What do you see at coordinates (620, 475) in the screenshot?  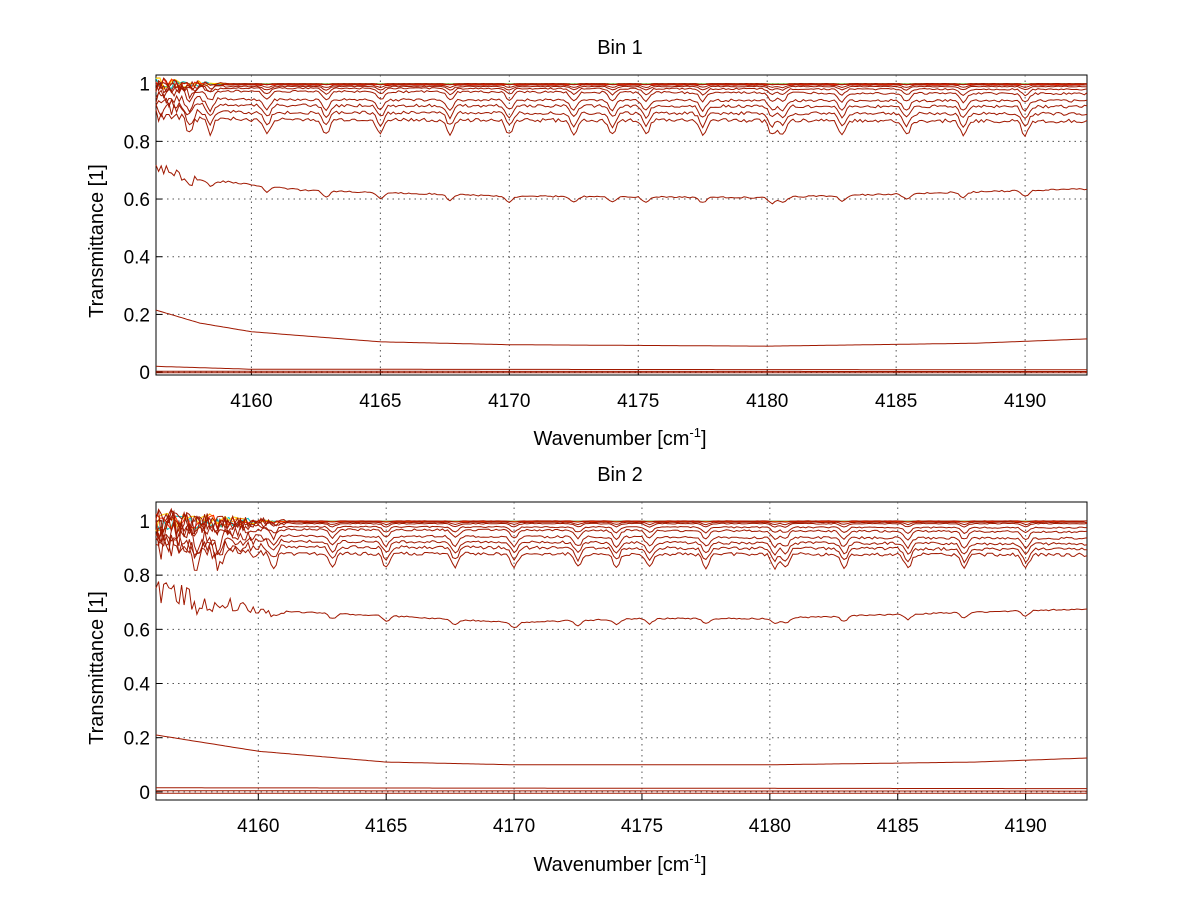 I see `chart-title: Bin 2` at bounding box center [620, 475].